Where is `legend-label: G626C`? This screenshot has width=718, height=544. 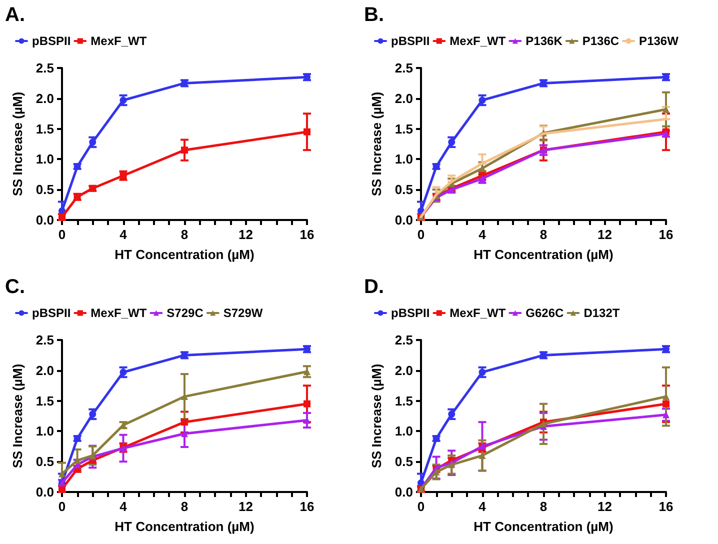
legend-label: G626C is located at coordinates (545, 313).